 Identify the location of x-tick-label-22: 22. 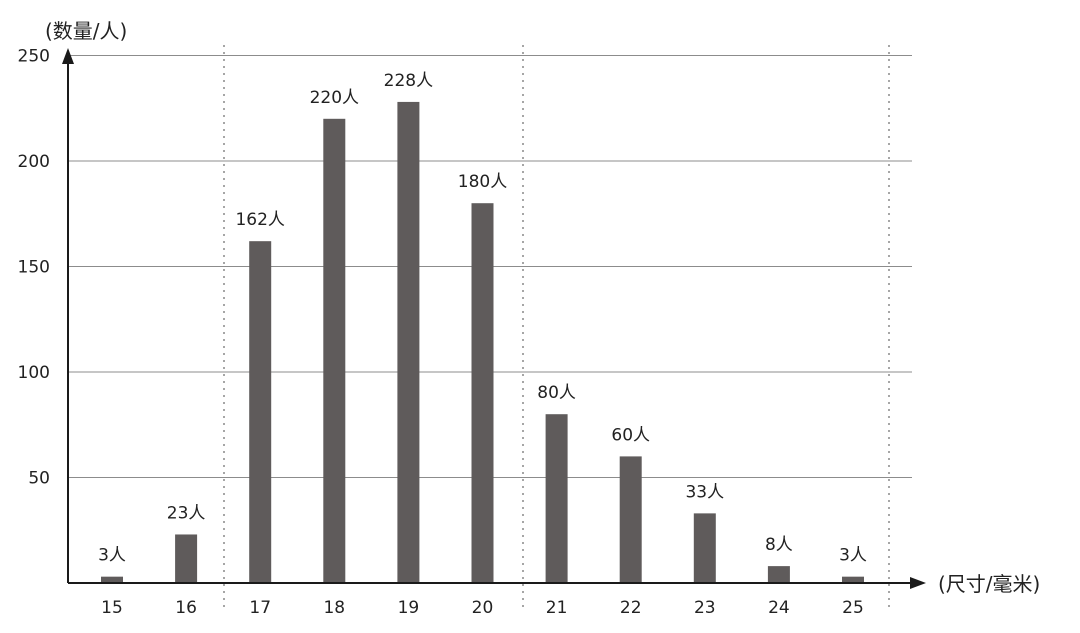
(631, 608).